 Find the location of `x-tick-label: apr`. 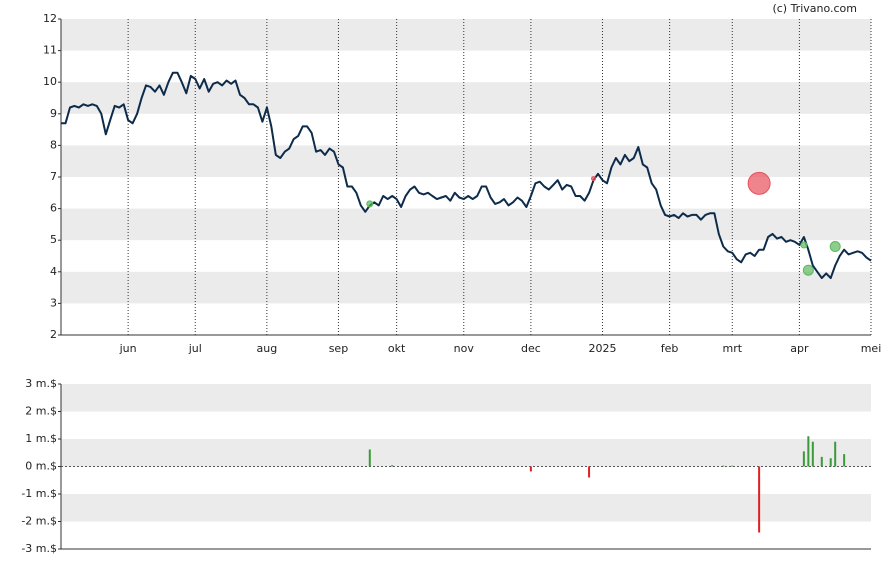

x-tick-label: apr is located at coordinates (799, 348).